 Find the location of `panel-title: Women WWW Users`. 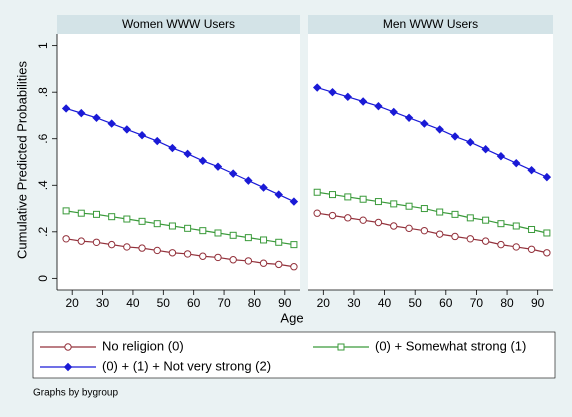

panel-title: Women WWW Users is located at coordinates (178, 24).